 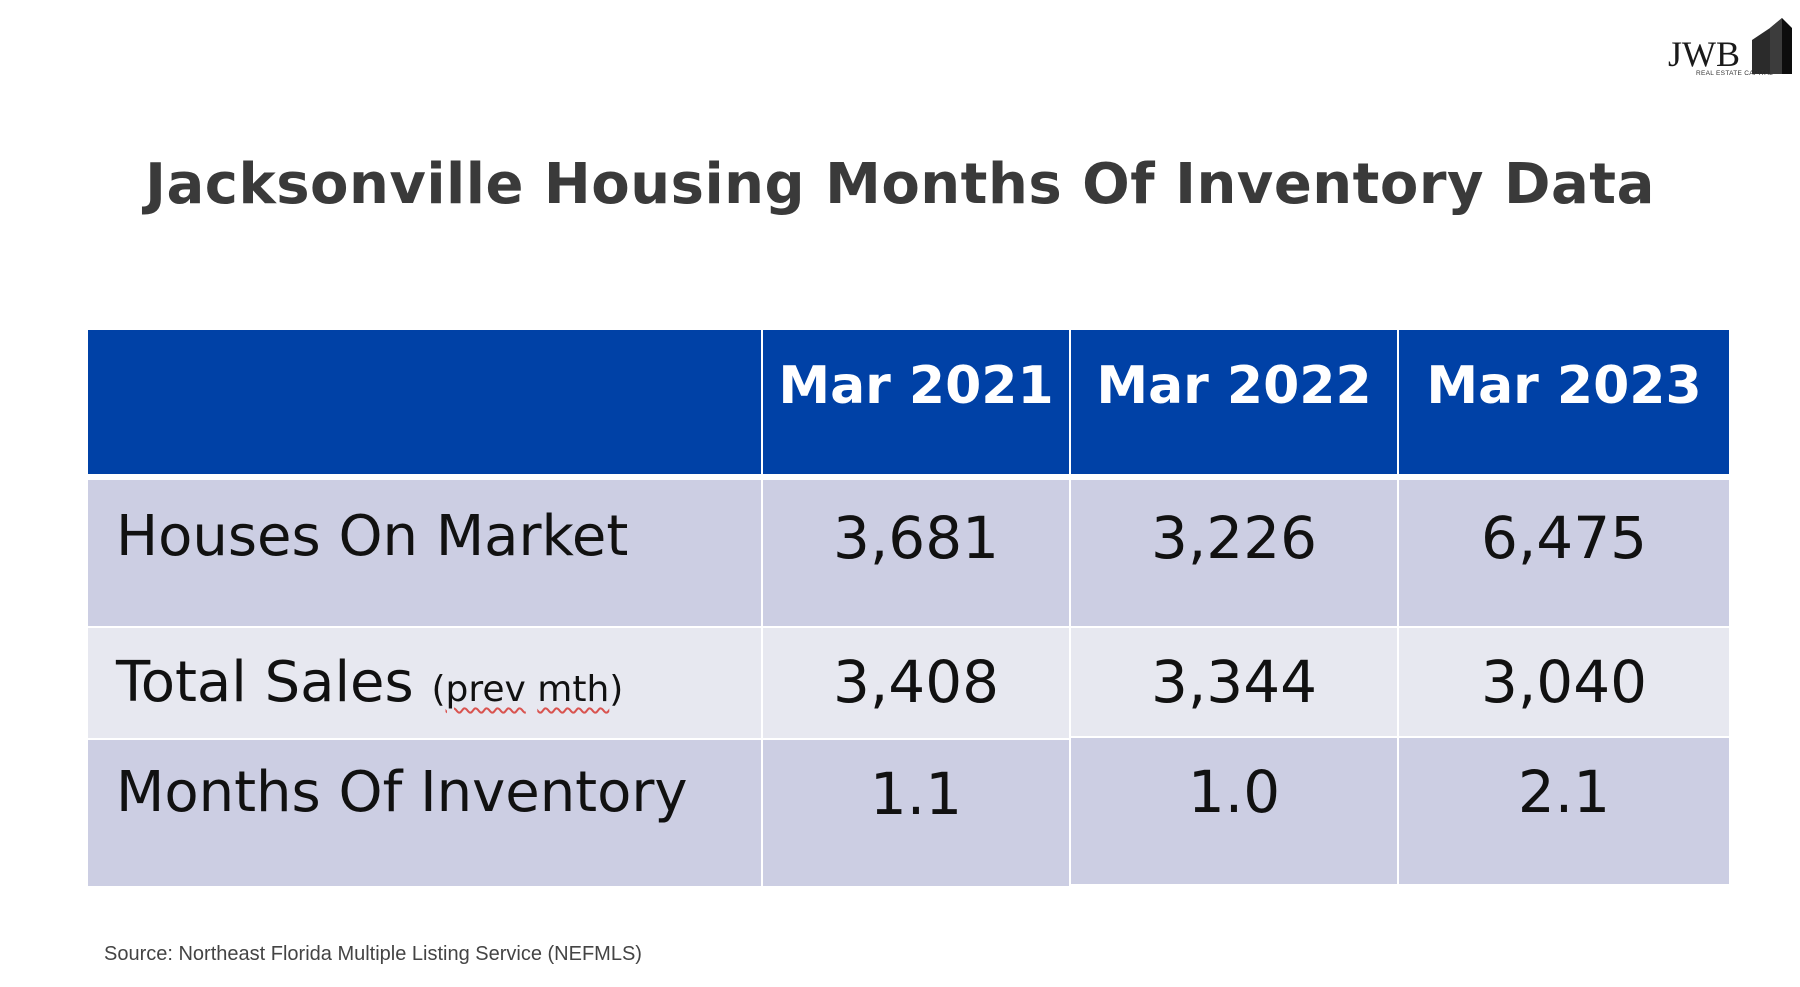 I want to click on row-label-houses-on-market: Houses On Market, so click(x=372, y=536).